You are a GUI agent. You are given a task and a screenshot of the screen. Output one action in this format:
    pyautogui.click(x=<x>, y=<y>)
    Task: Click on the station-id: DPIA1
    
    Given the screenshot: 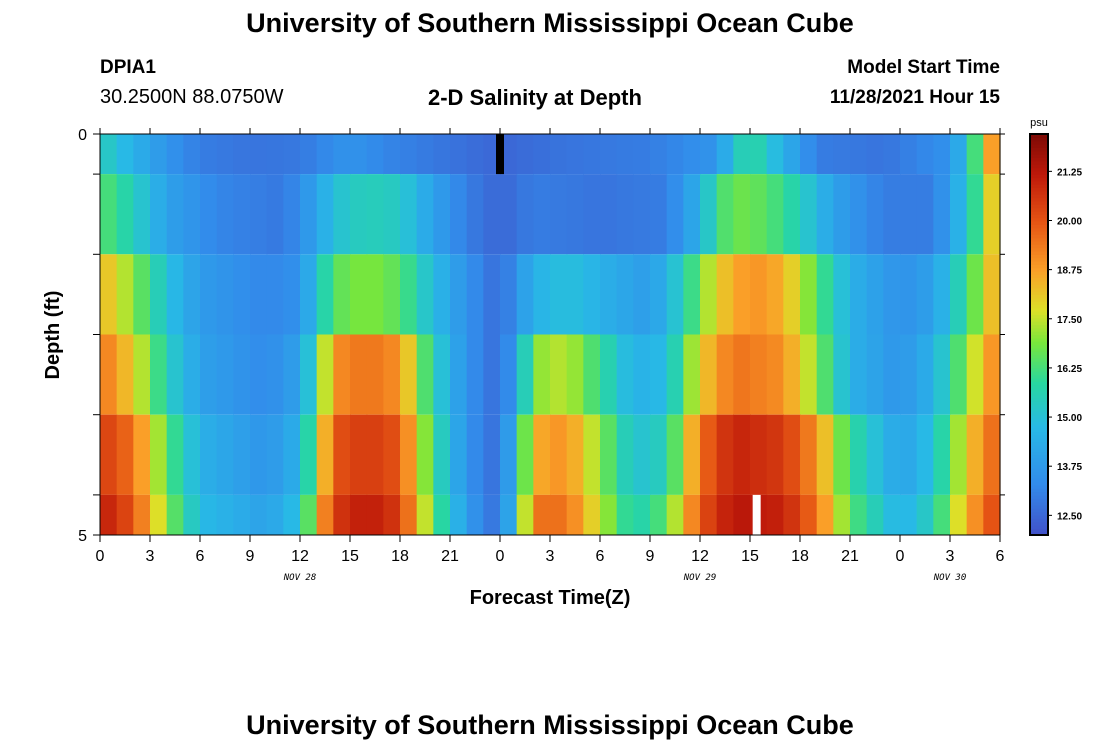 What is the action you would take?
    pyautogui.click(x=128, y=67)
    